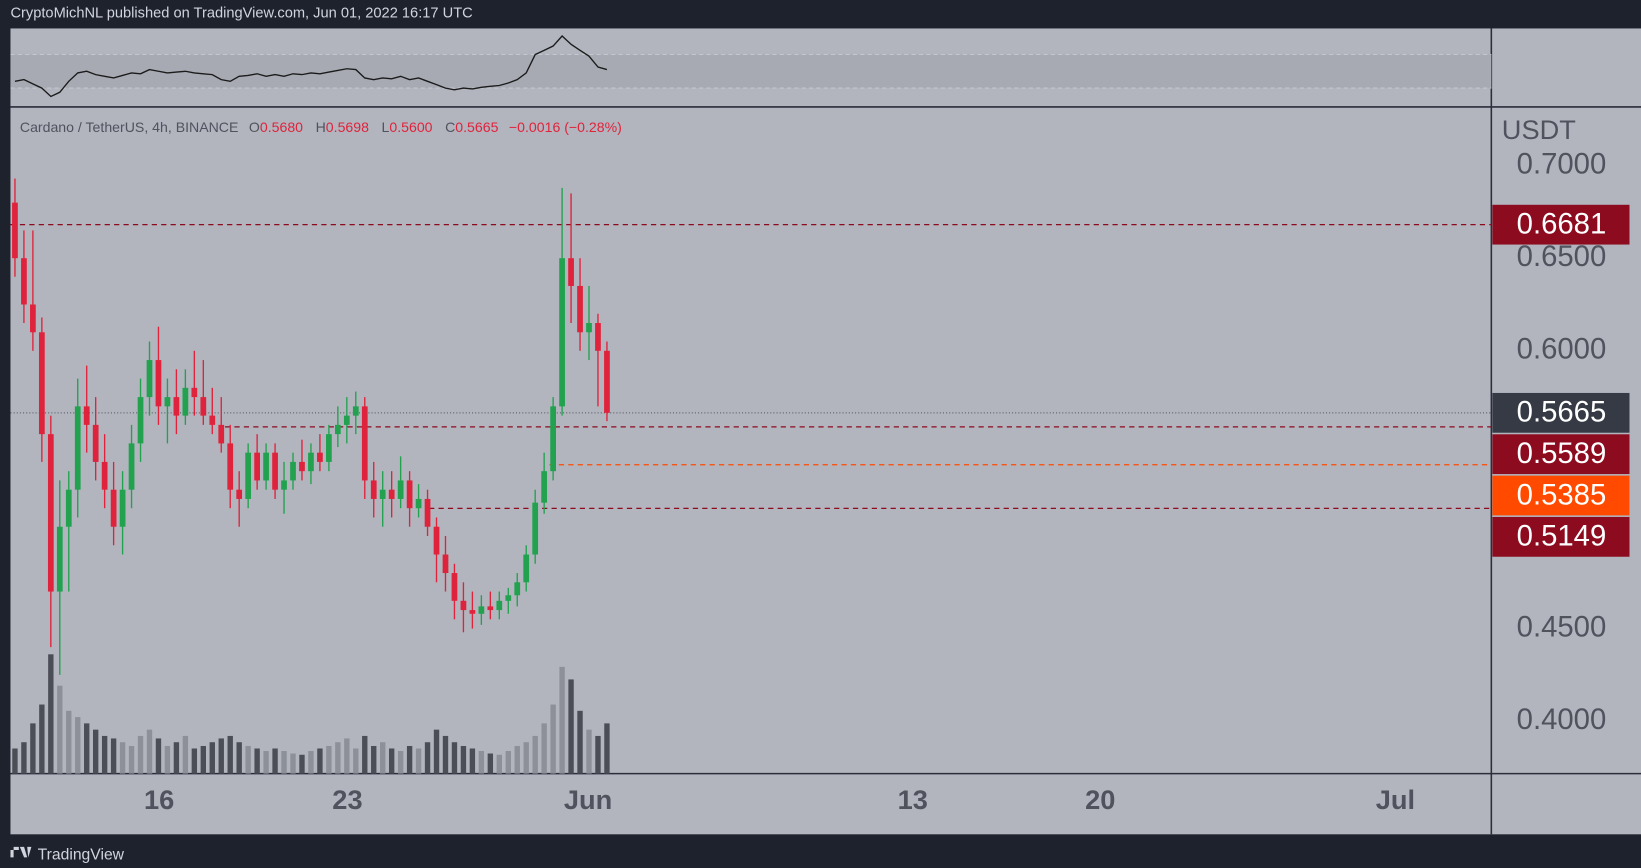  I want to click on legend-value: 0.5665, so click(476, 127).